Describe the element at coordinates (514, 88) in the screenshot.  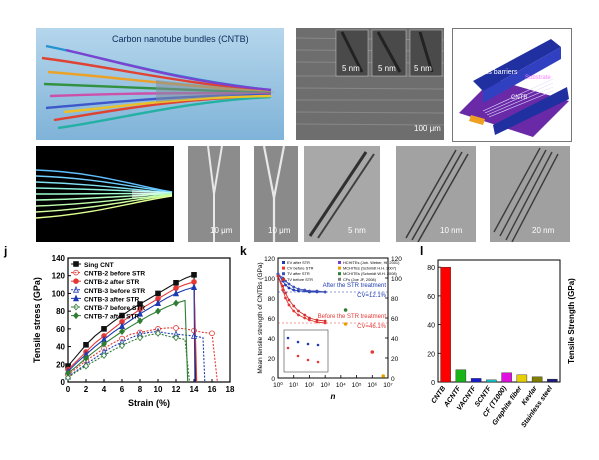
I see `cvd-setup-diagram` at that location.